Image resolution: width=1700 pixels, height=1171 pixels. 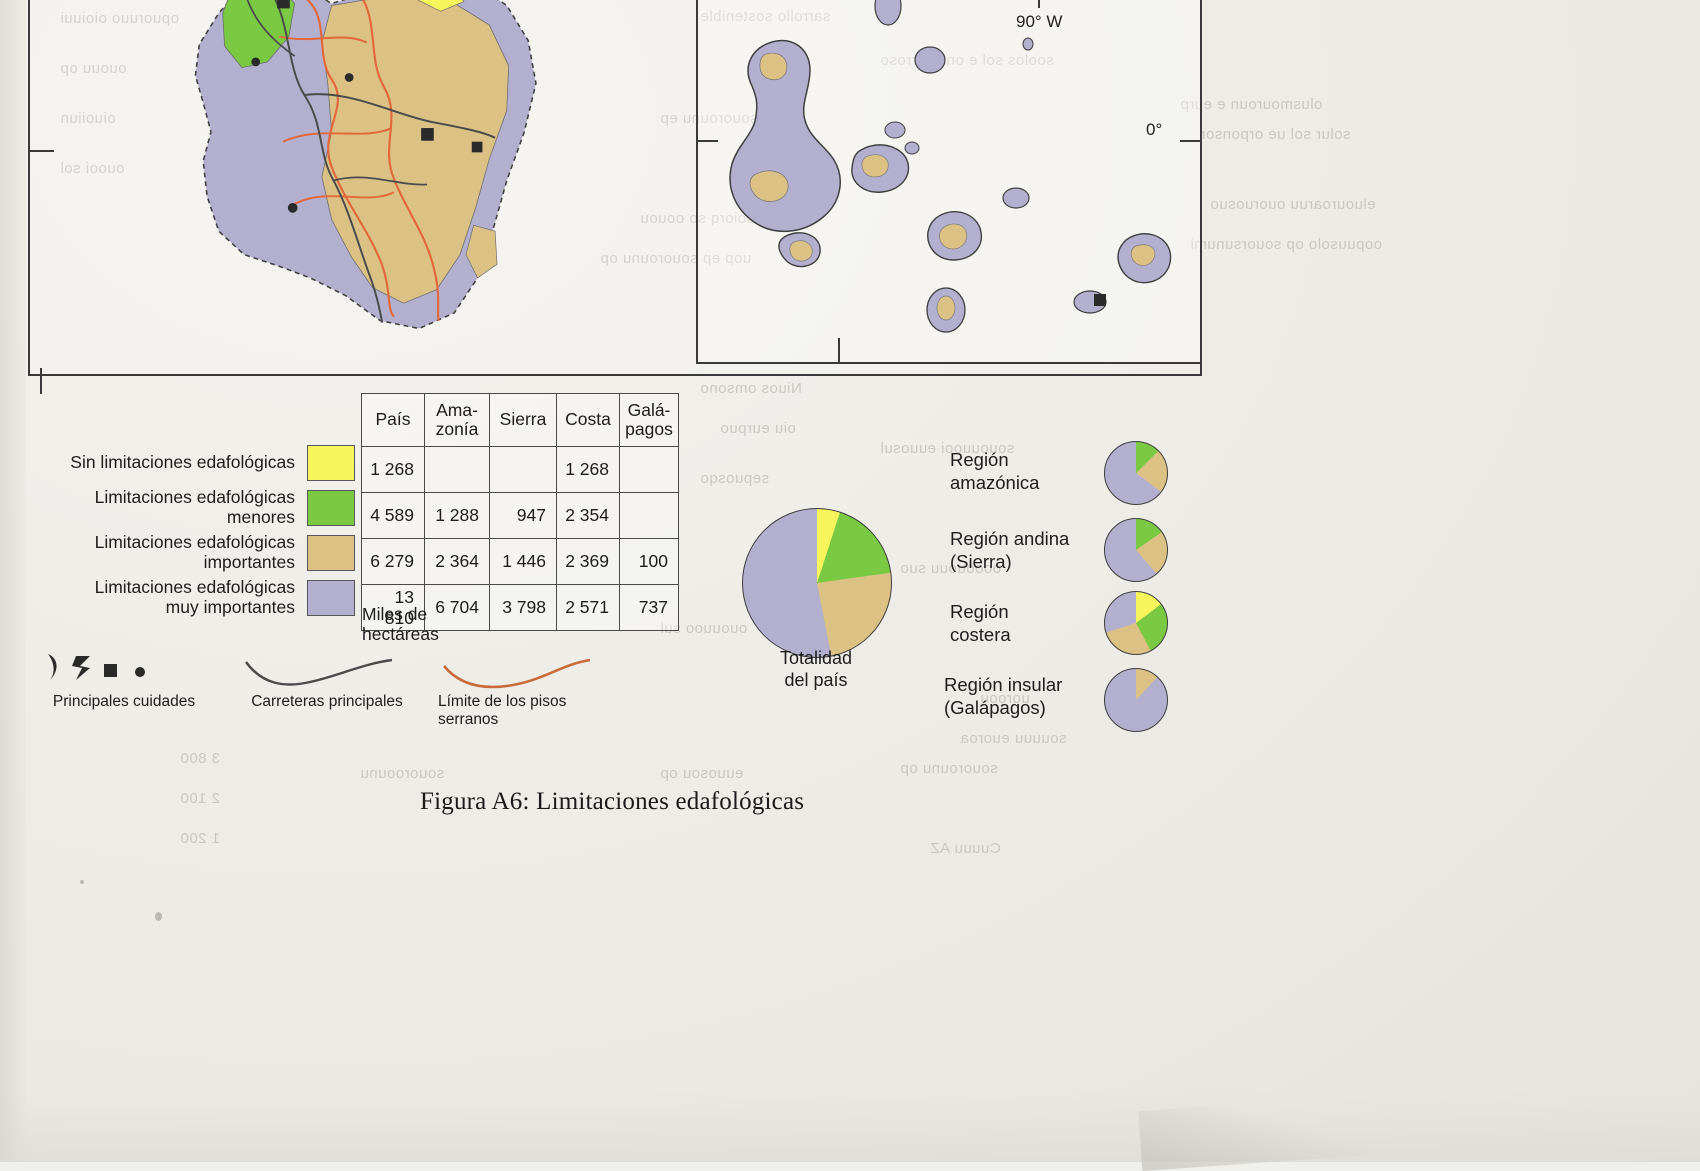 I want to click on cell-sierra: 3 798, so click(x=523, y=607).